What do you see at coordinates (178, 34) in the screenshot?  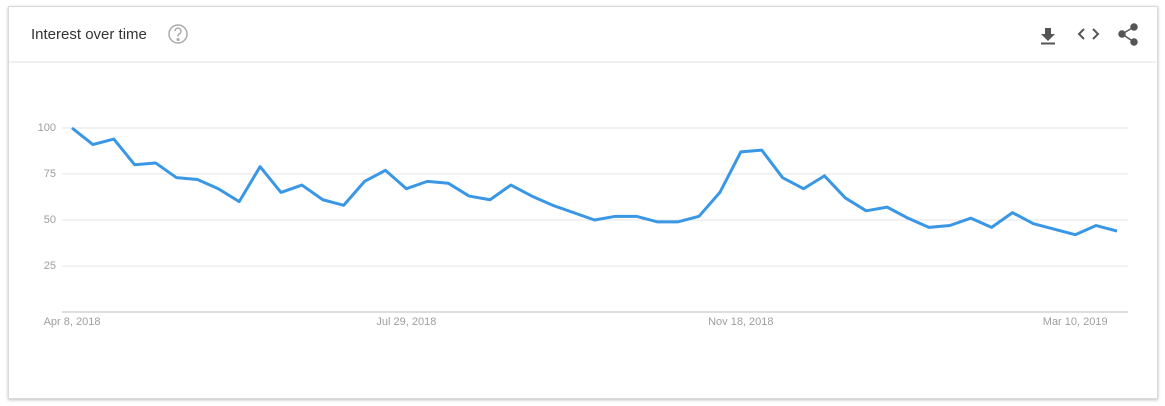 I see `help-icon` at bounding box center [178, 34].